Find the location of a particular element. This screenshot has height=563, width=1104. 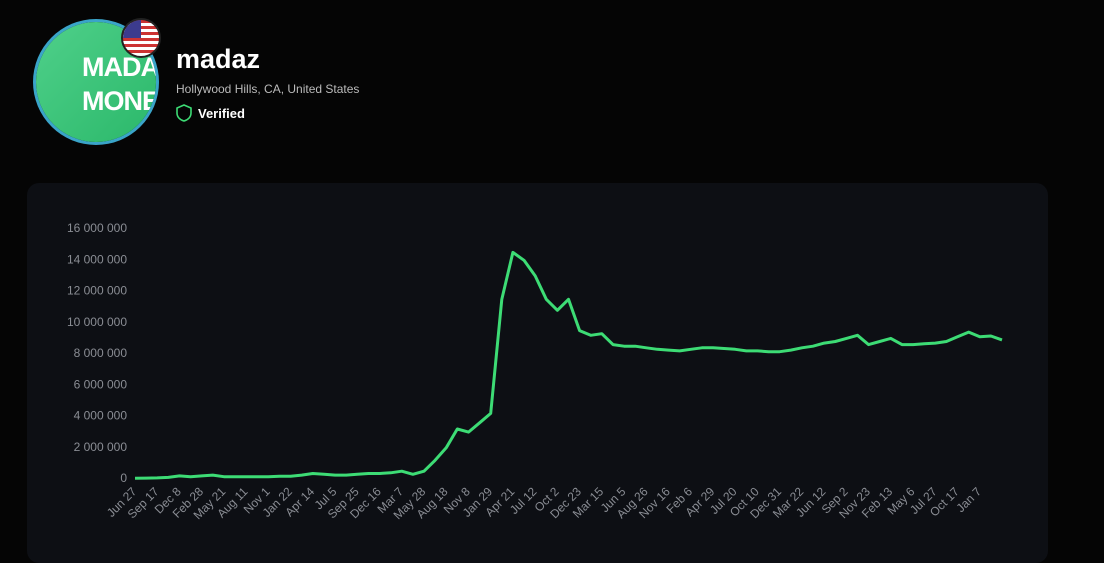

y-tick-label: 4 000 000 is located at coordinates (101, 416).